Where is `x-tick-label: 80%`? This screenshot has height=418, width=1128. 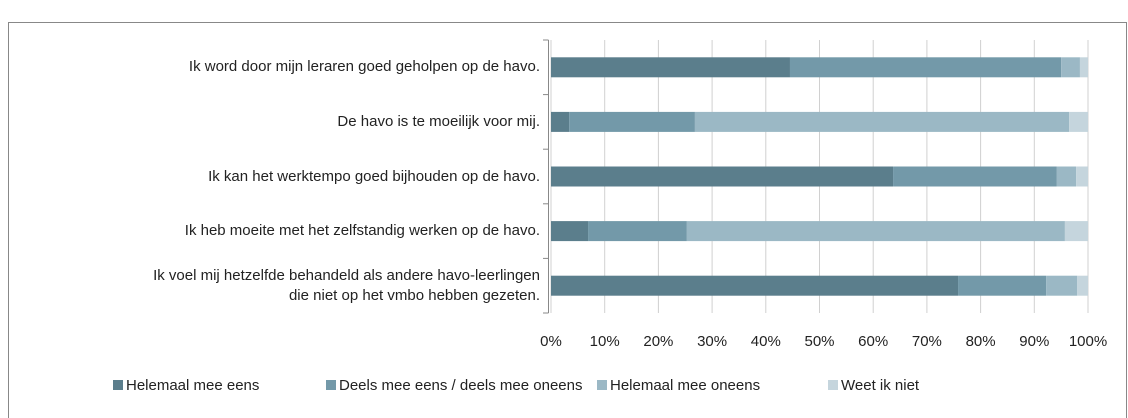 x-tick-label: 80% is located at coordinates (981, 341).